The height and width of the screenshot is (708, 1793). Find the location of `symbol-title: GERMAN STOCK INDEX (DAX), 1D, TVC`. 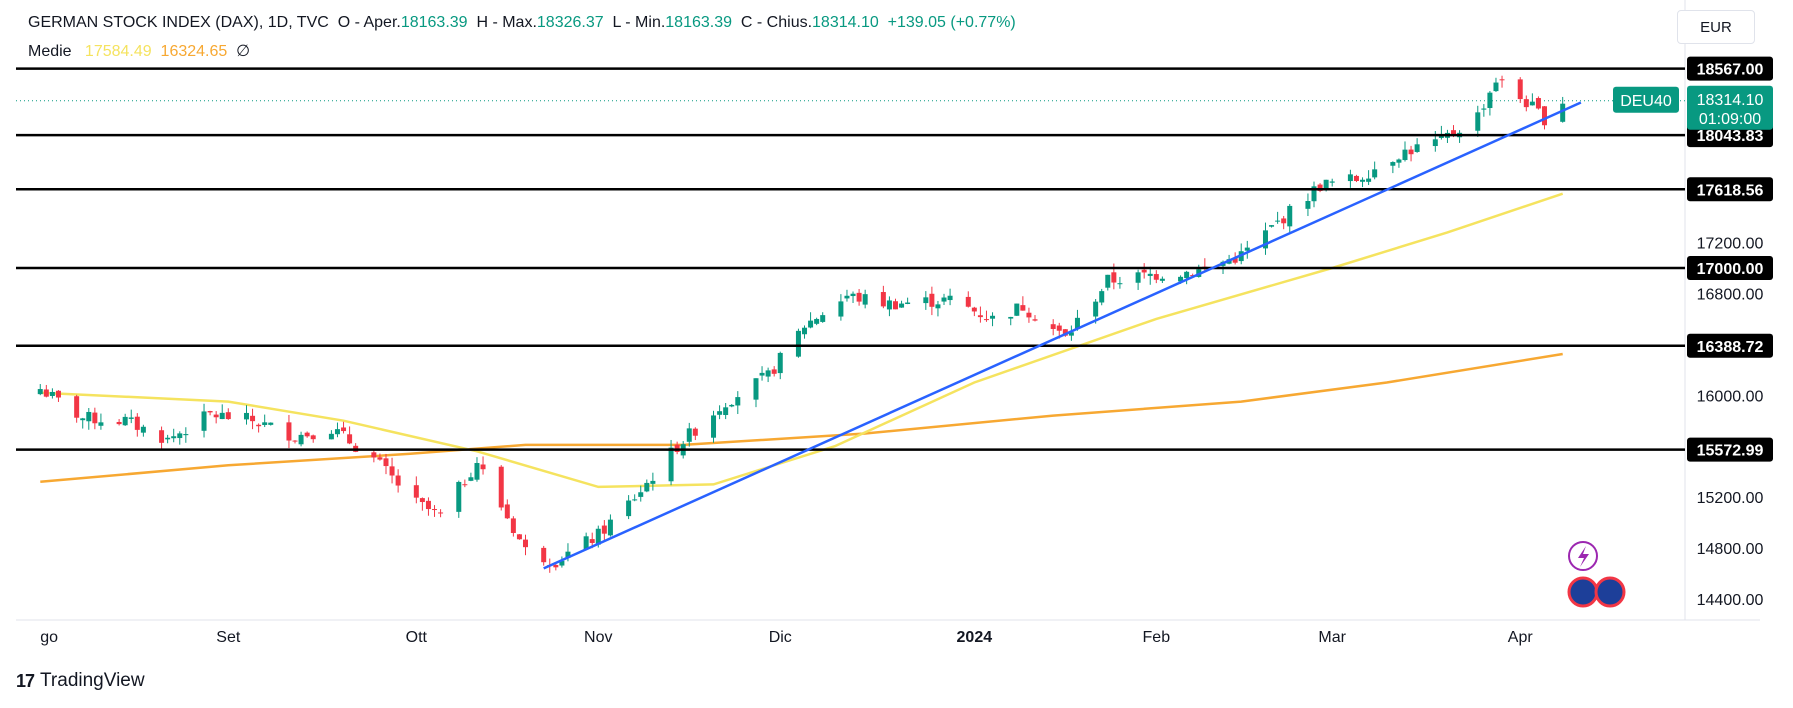

symbol-title: GERMAN STOCK INDEX (DAX), 1D, TVC is located at coordinates (178, 22).